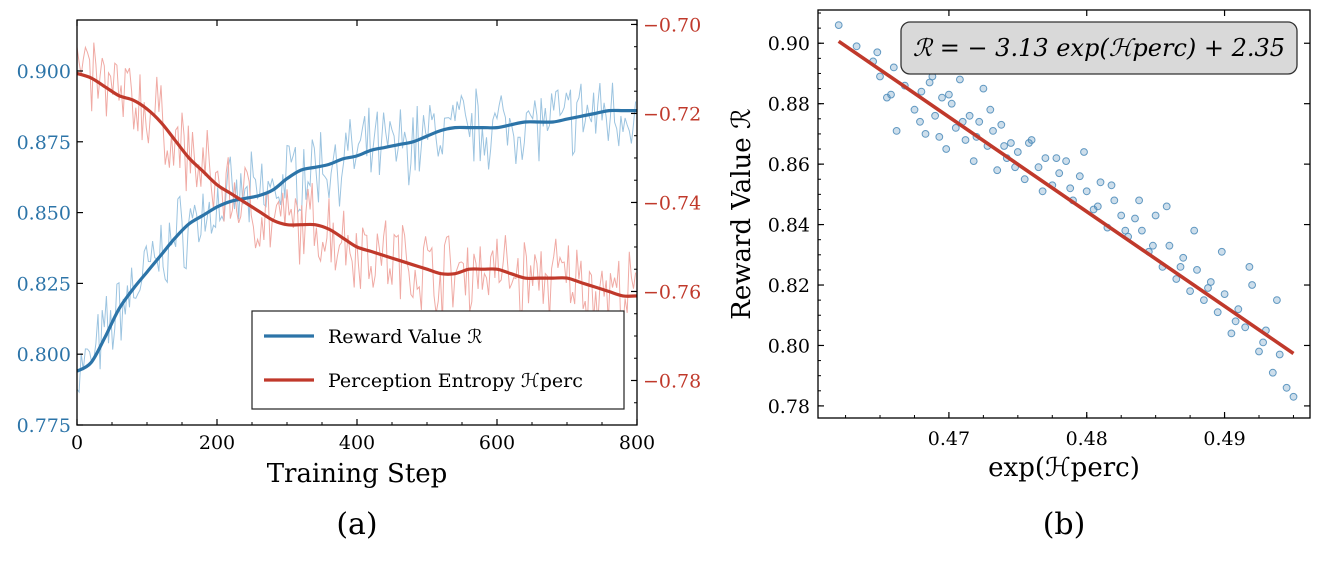 This screenshot has width=1328, height=564. What do you see at coordinates (672, 203) in the screenshot?
I see `right-tick-label: −0.74` at bounding box center [672, 203].